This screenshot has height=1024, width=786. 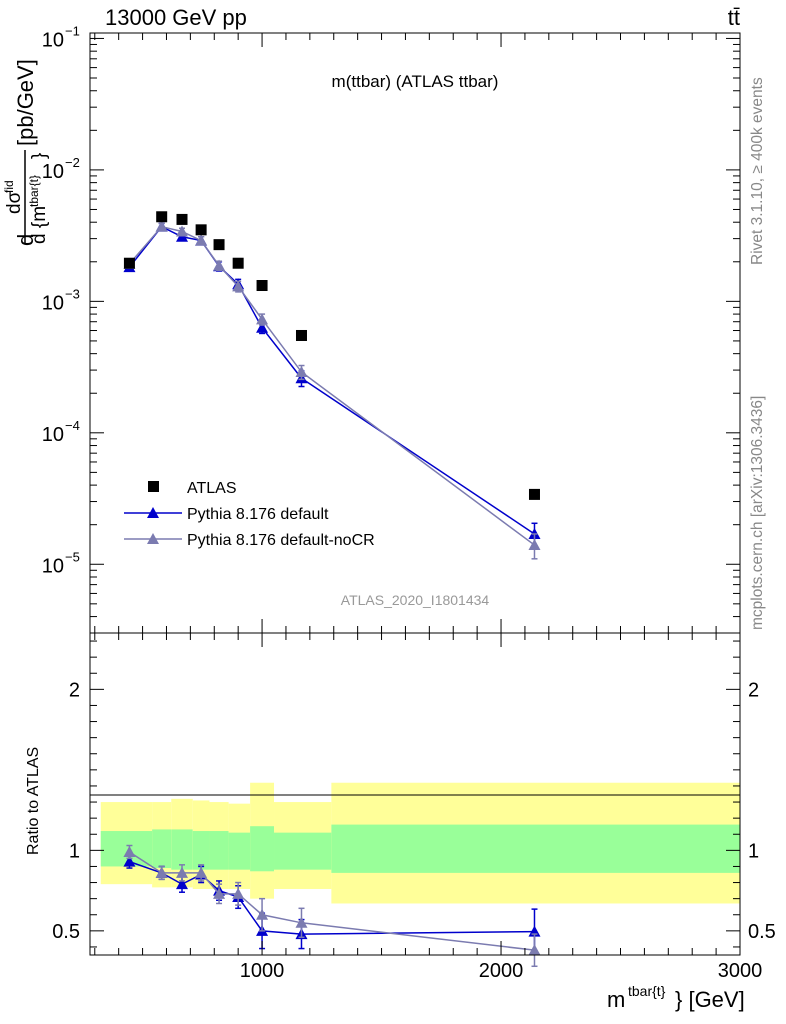 I want to click on ratio-y-axis-label: Ratio to ATLAS, so click(x=33, y=801).